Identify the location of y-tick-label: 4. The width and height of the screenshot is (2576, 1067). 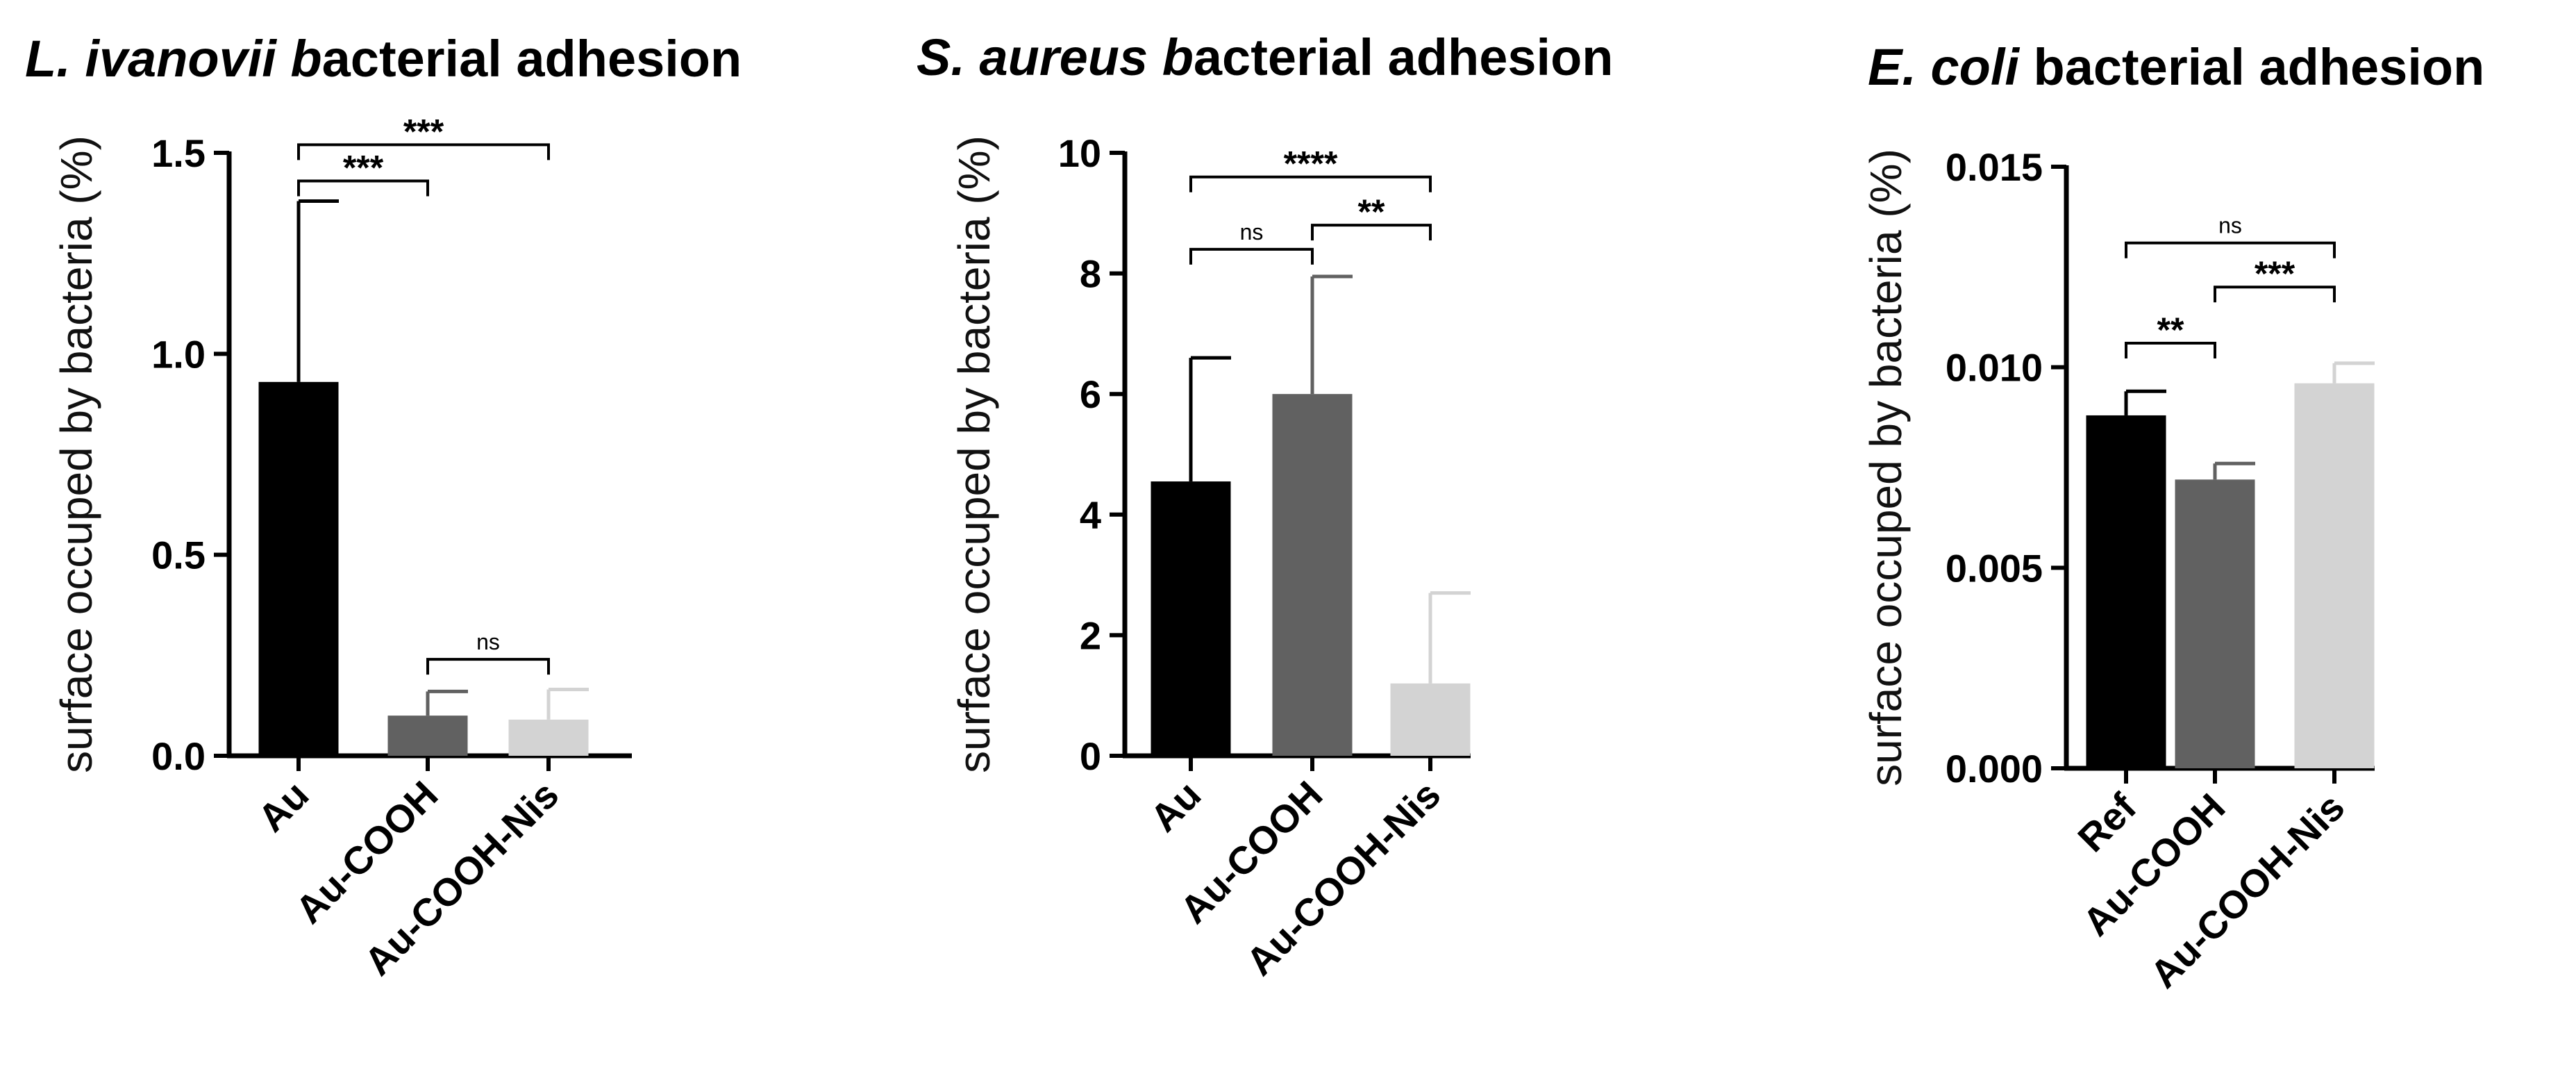
(1090, 515).